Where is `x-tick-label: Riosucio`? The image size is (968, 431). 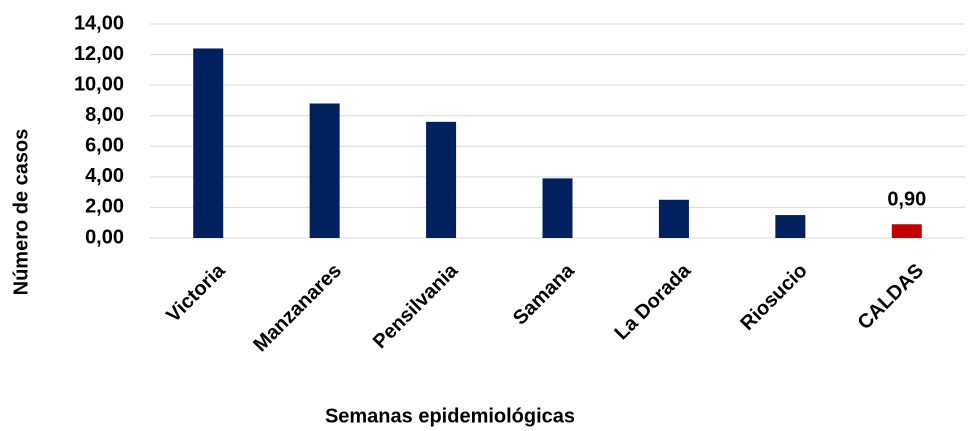 x-tick-label: Riosucio is located at coordinates (773, 297).